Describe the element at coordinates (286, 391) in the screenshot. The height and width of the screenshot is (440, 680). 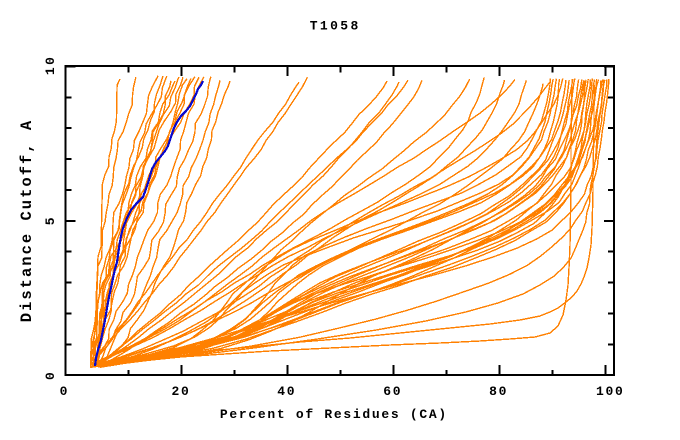
I see `svg-text: 40` at that location.